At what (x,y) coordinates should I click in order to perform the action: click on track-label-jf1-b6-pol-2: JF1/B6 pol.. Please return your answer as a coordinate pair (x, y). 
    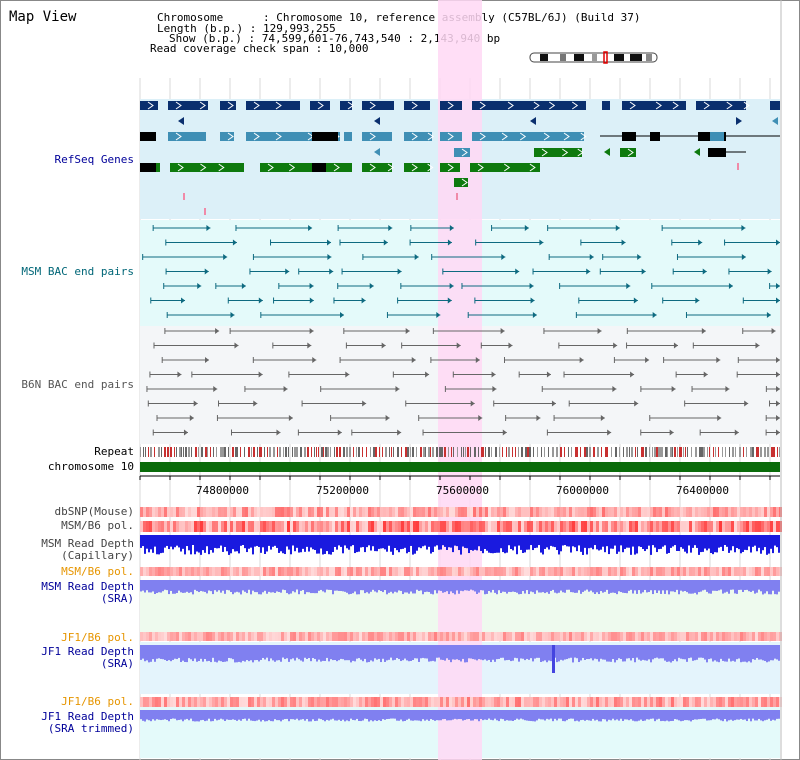
    Looking at the image, I should click on (97, 701).